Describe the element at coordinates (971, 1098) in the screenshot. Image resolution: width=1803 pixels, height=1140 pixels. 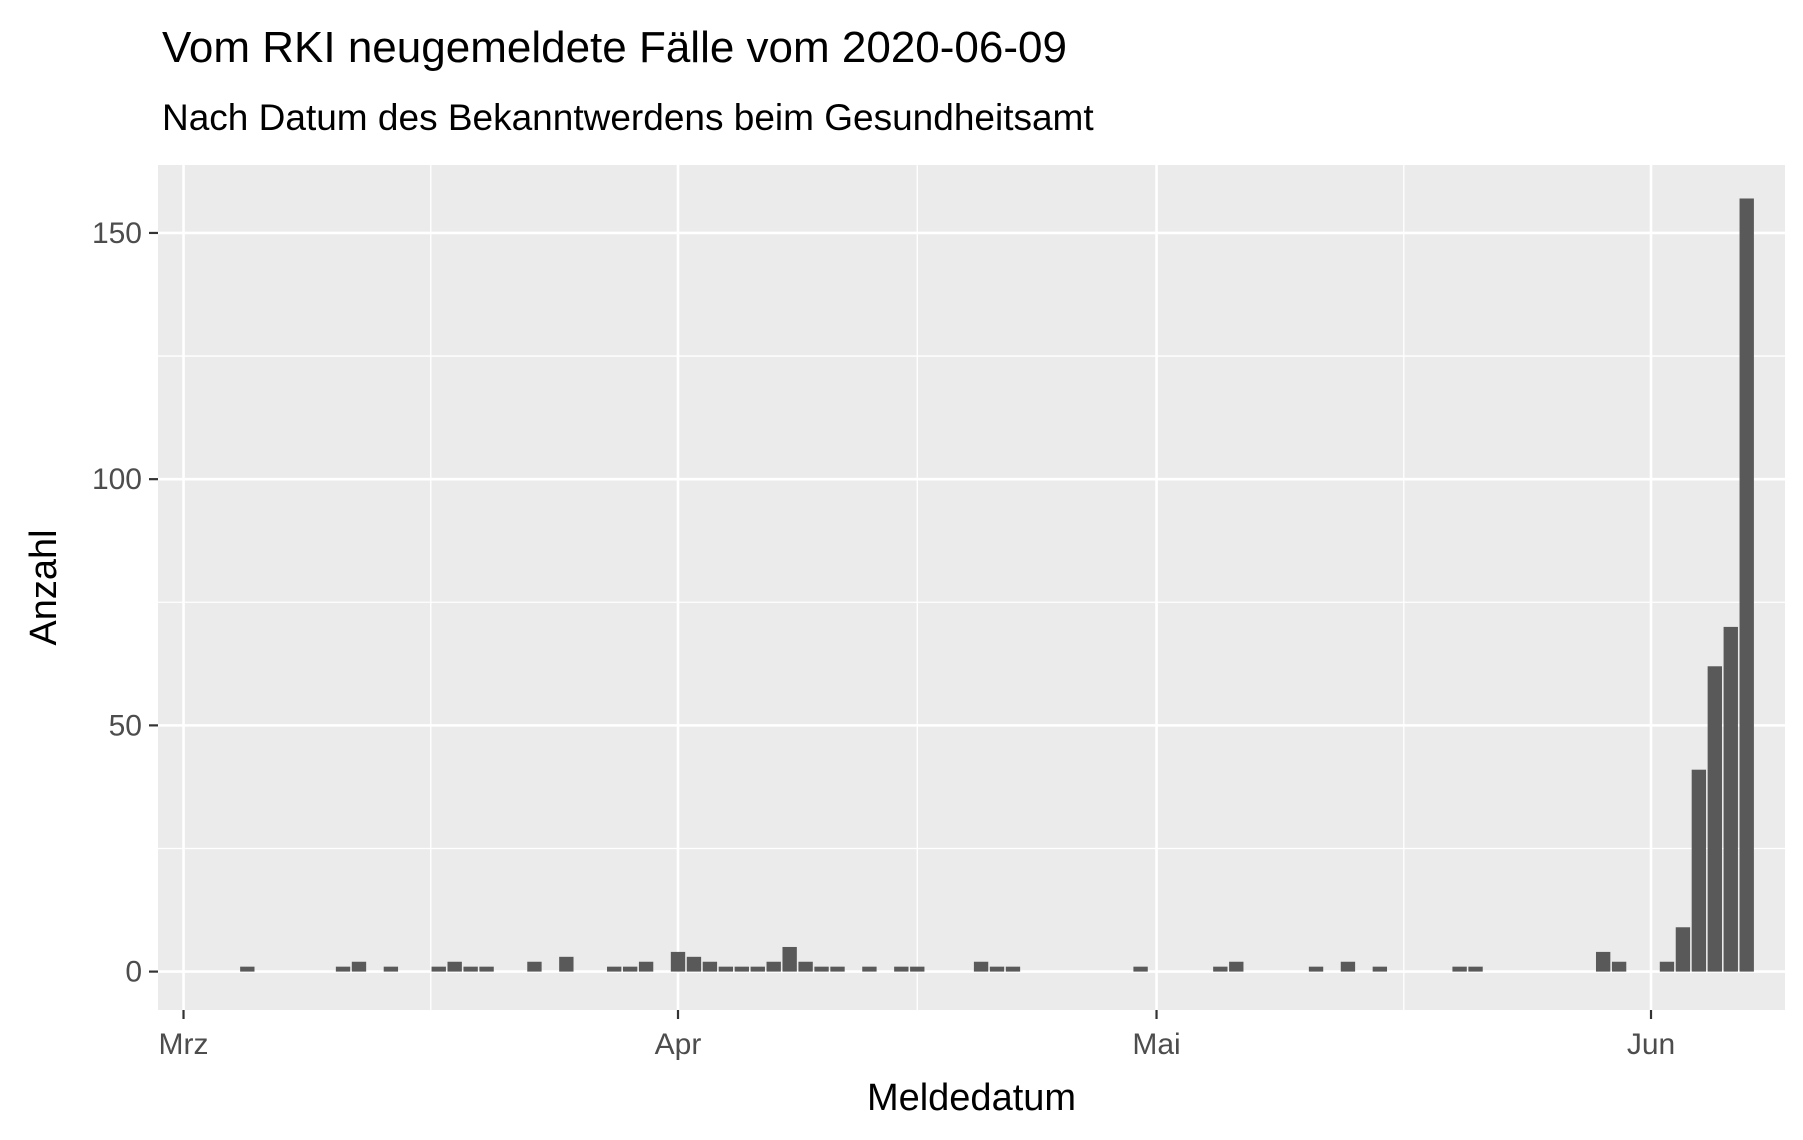
I see `x-axis-title: Meldedatum` at that location.